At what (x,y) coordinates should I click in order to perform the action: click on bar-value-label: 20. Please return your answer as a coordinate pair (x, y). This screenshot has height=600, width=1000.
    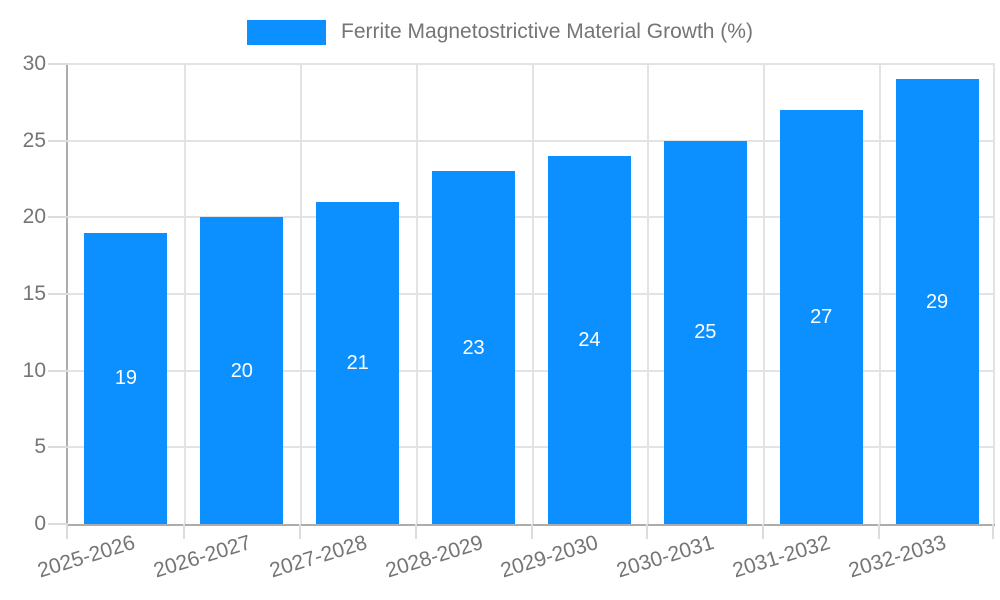
    Looking at the image, I should click on (241, 370).